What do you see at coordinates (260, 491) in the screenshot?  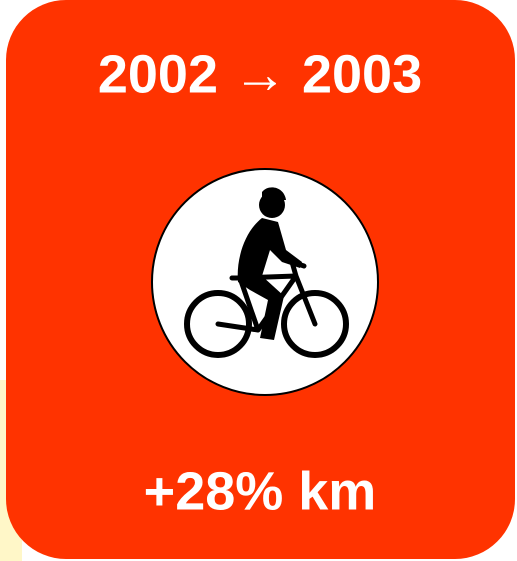 I see `footer-text: +28% km` at bounding box center [260, 491].